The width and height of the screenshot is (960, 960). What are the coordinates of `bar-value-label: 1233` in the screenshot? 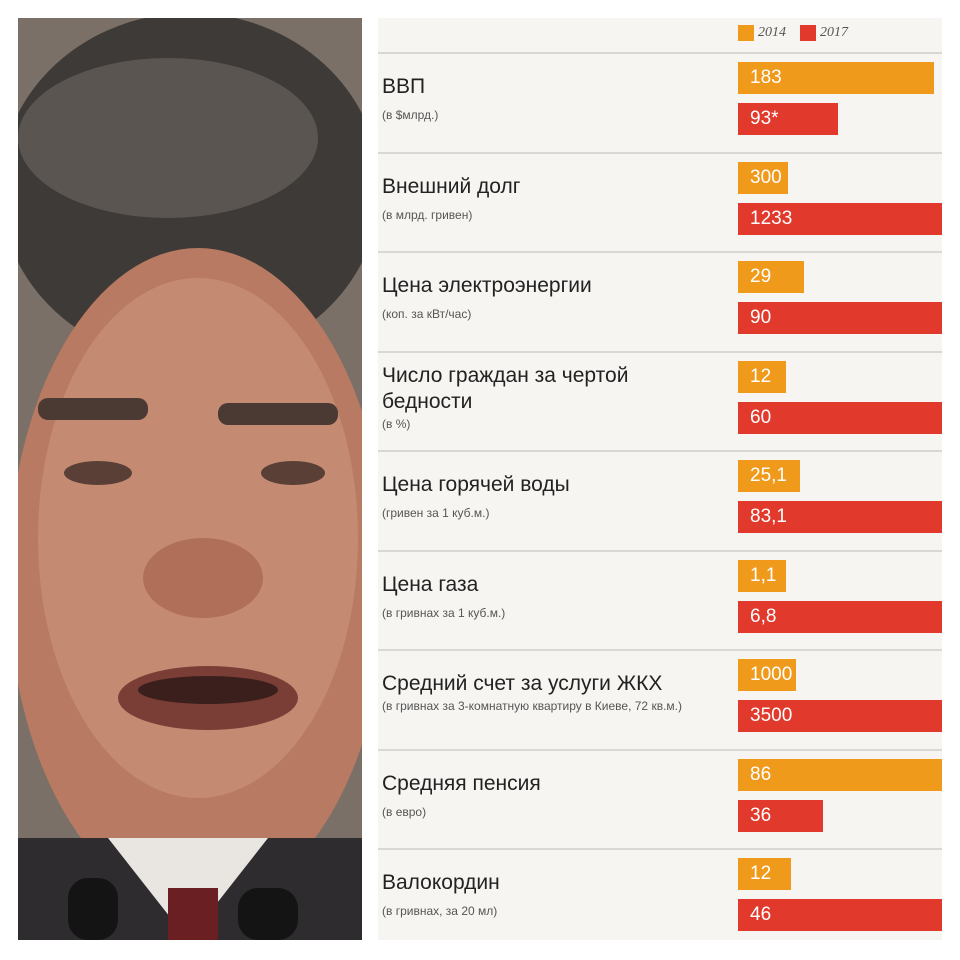 It's located at (771, 218).